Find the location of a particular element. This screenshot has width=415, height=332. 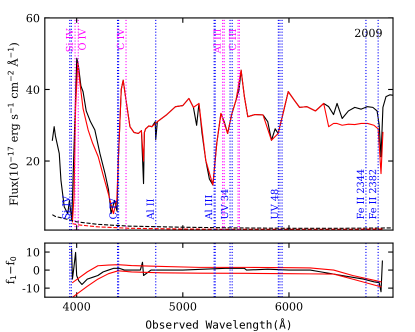

y-tick-label: 20 is located at coordinates (33, 161).